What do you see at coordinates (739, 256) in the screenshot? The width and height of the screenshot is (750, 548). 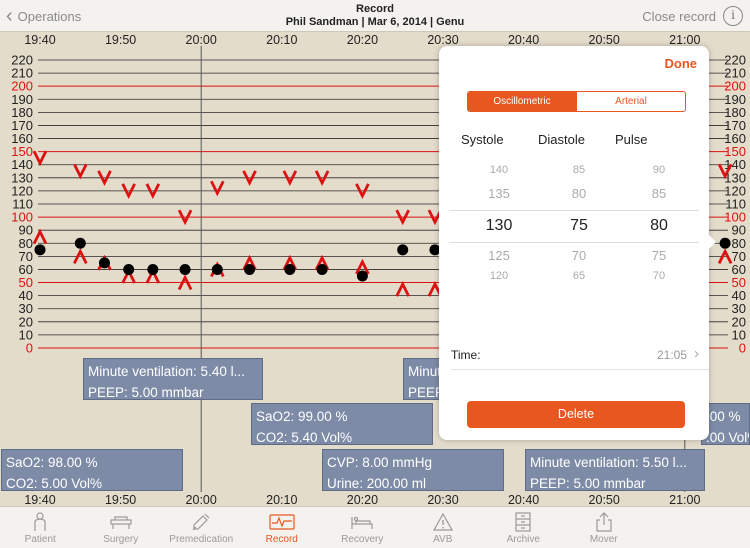 I see `y-tick-label-right: 70` at bounding box center [739, 256].